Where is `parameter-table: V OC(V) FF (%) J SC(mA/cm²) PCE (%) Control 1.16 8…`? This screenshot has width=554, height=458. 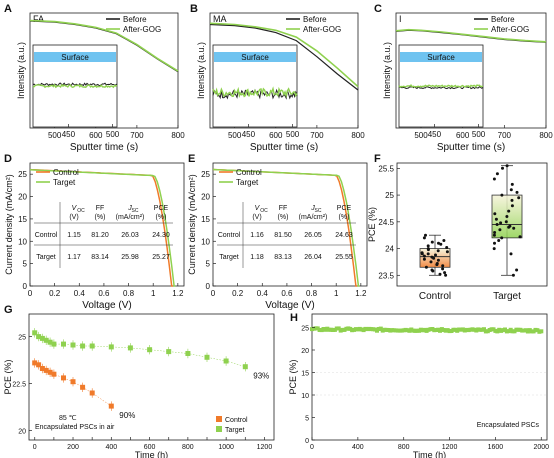
parameter-table: V OC(V) FF (%) J SC(mA/cm²) PCE (%) Control 1.16 8… is located at coordinates (286, 235).